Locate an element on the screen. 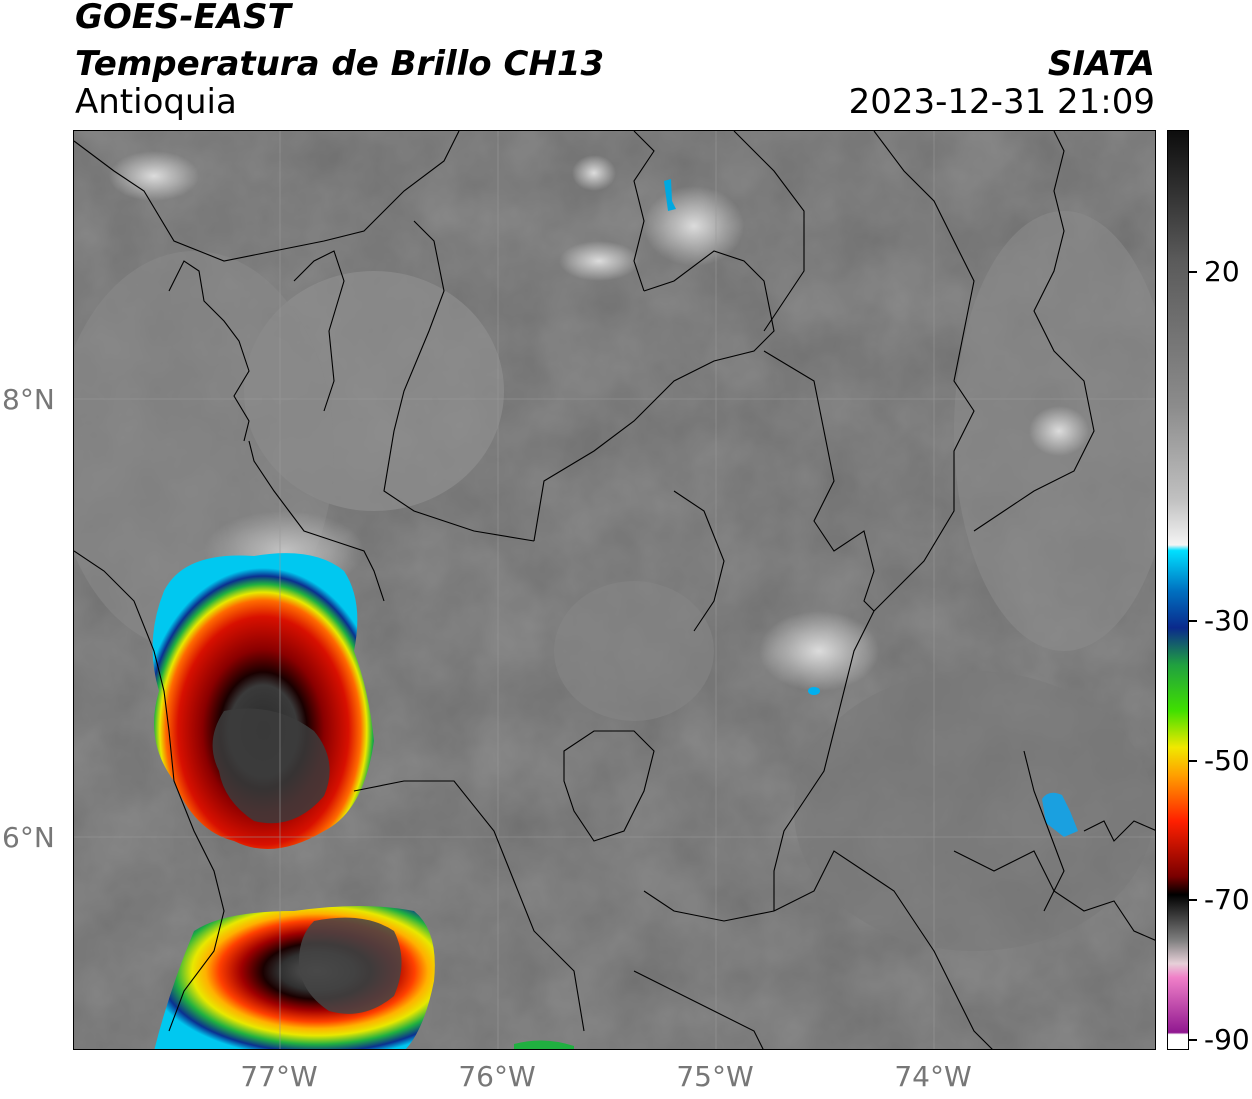 Image resolution: width=1252 pixels, height=1099 pixels. product-title: Temperatura de Brillo CH13 is located at coordinates (340, 64).